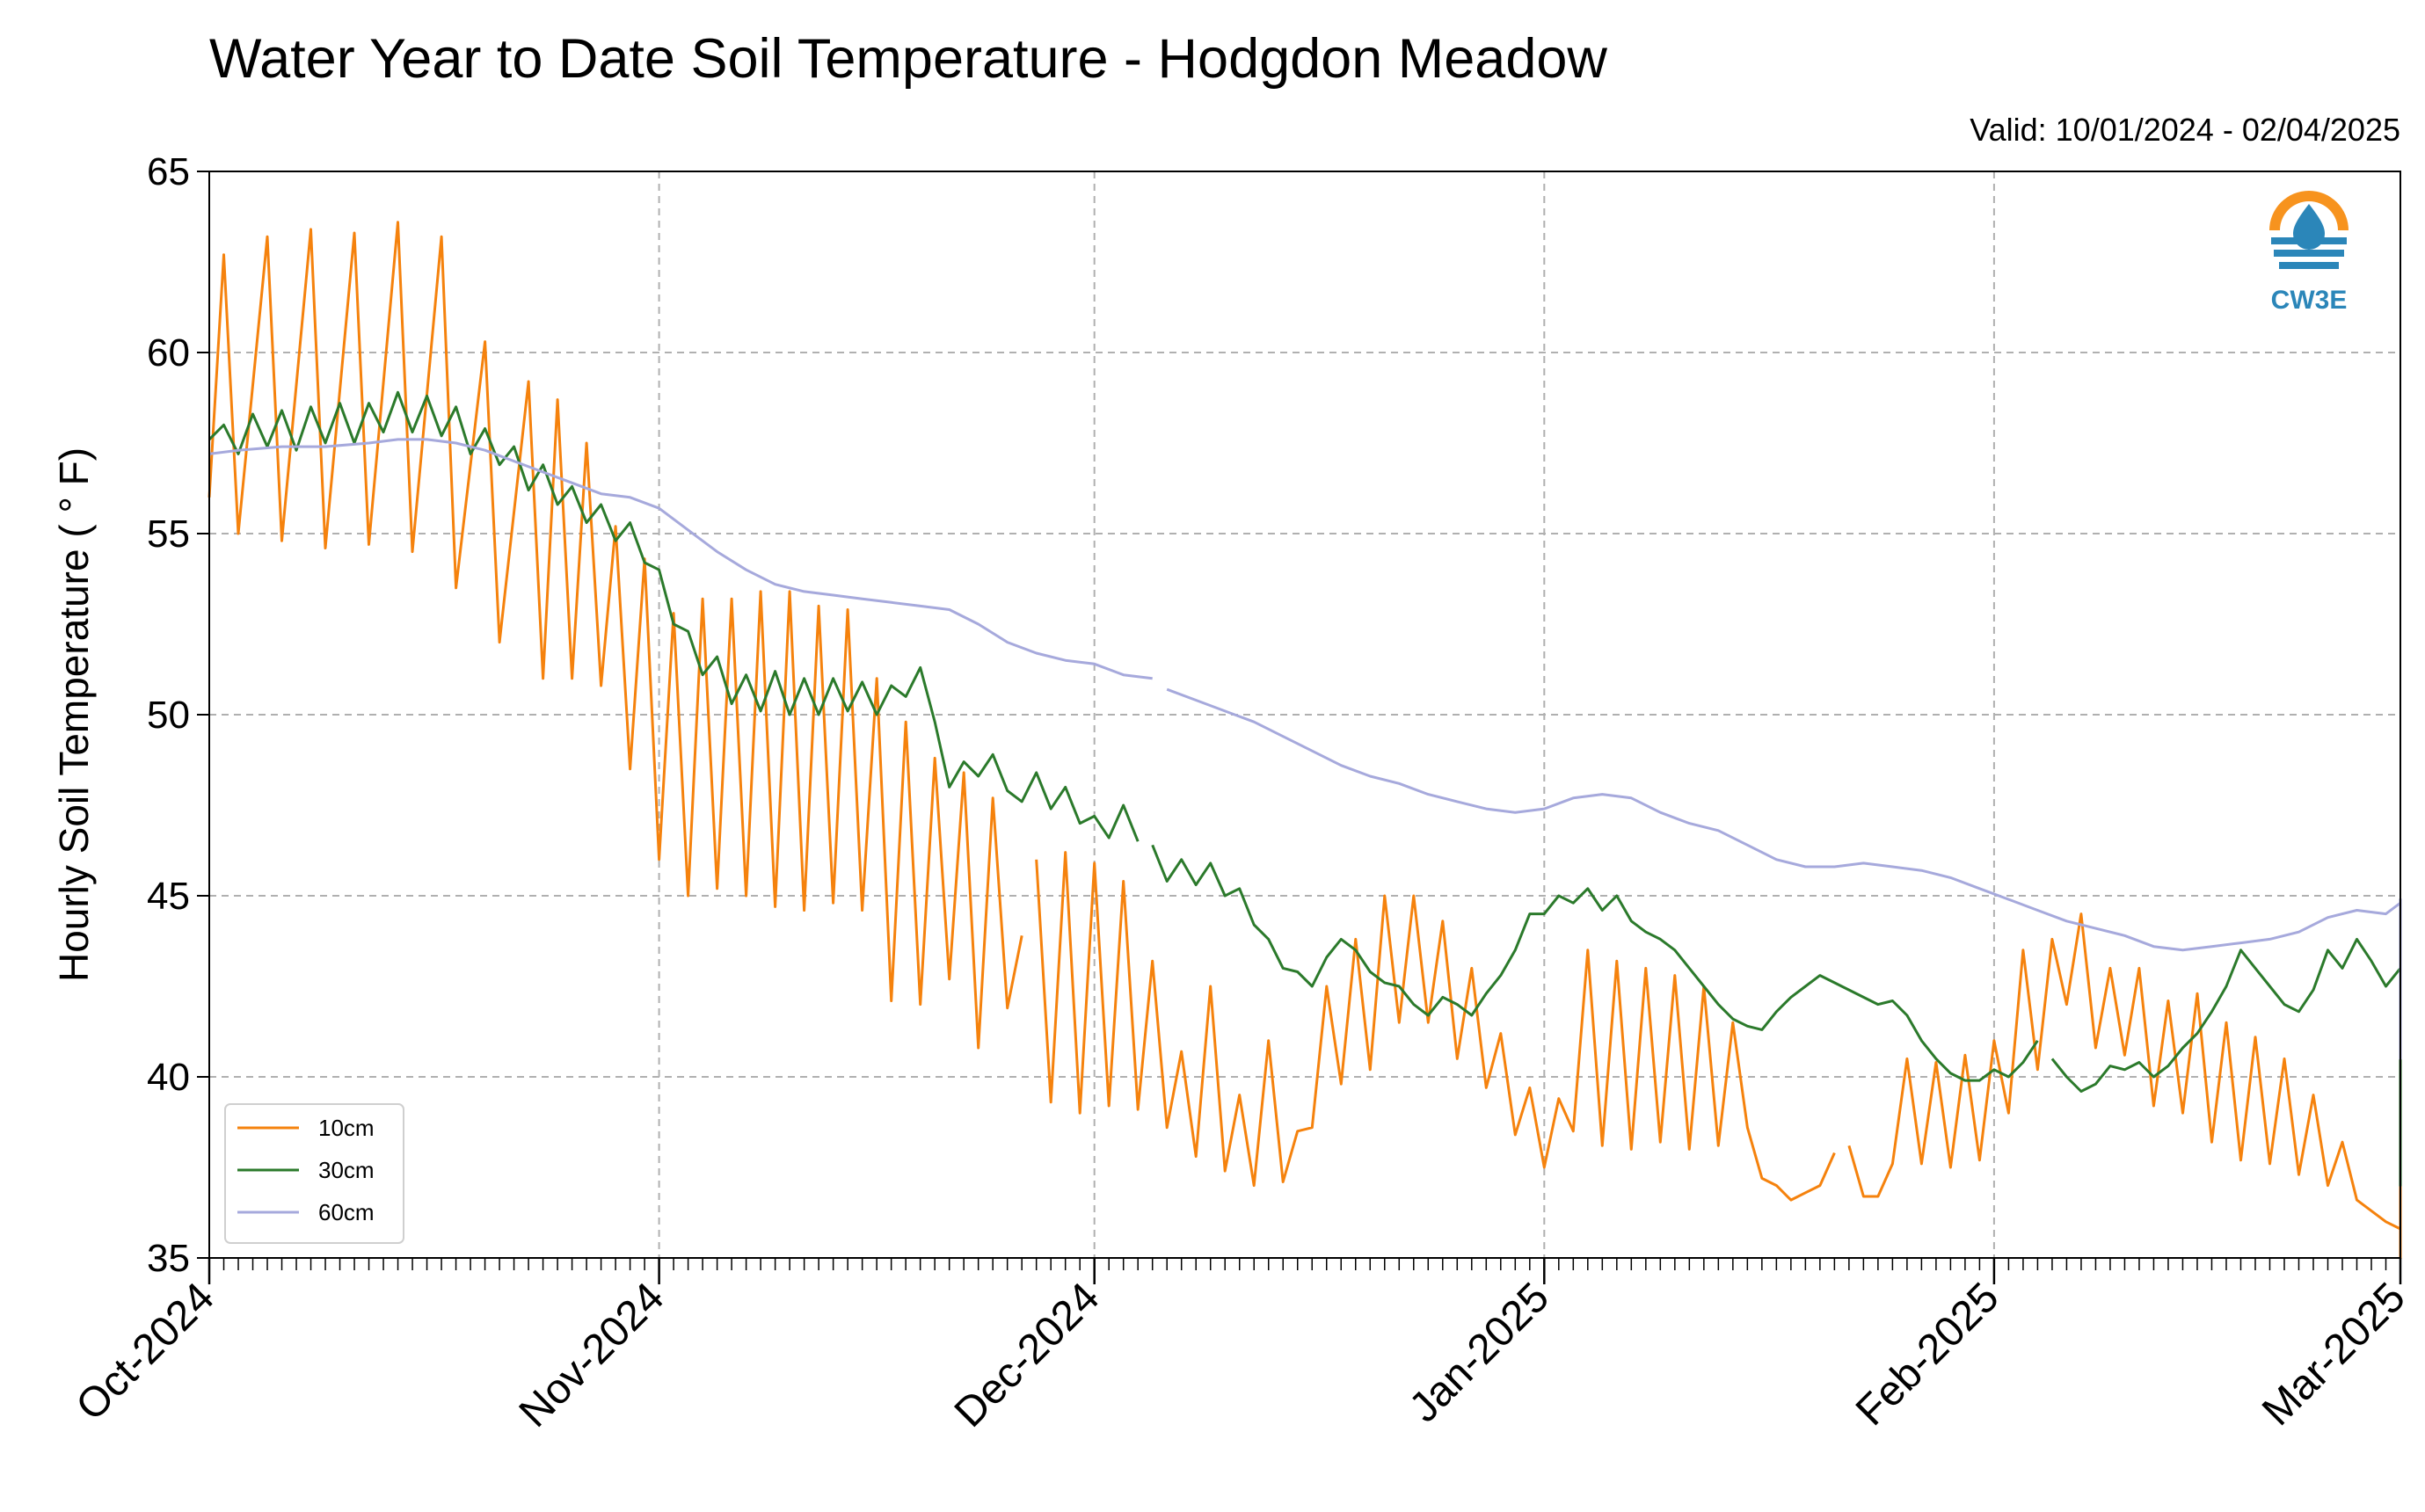 This screenshot has height=1512, width=2425. What do you see at coordinates (168, 716) in the screenshot?
I see `y-tick-label: 50` at bounding box center [168, 716].